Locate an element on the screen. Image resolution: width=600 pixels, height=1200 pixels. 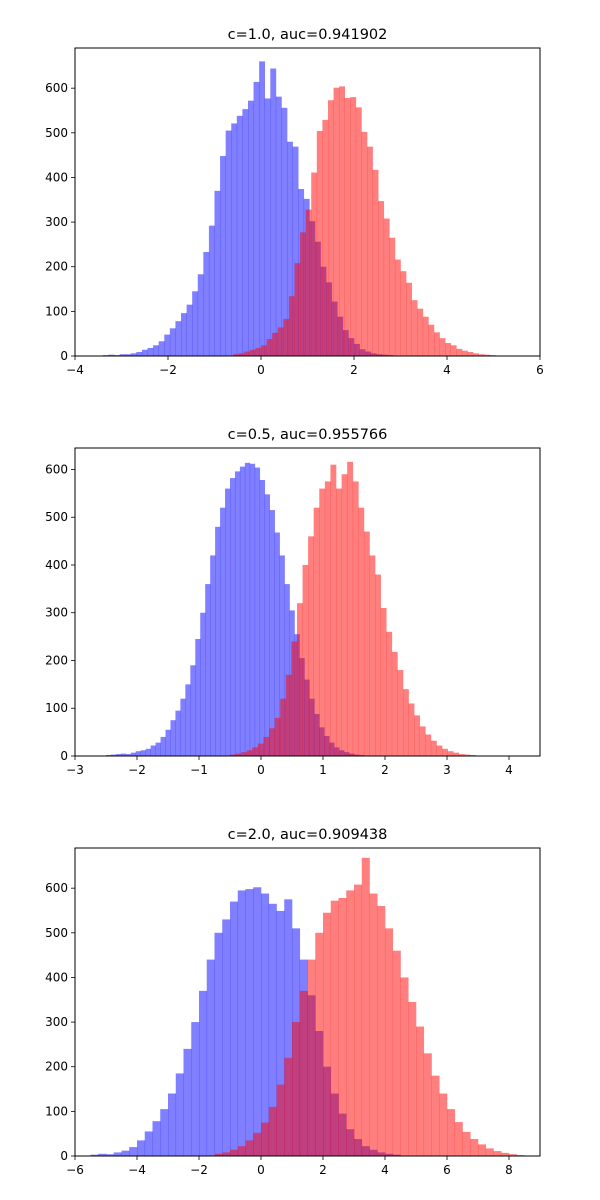
x-axis: −4 −2 0 2 4 6 is located at coordinates (305, 366).